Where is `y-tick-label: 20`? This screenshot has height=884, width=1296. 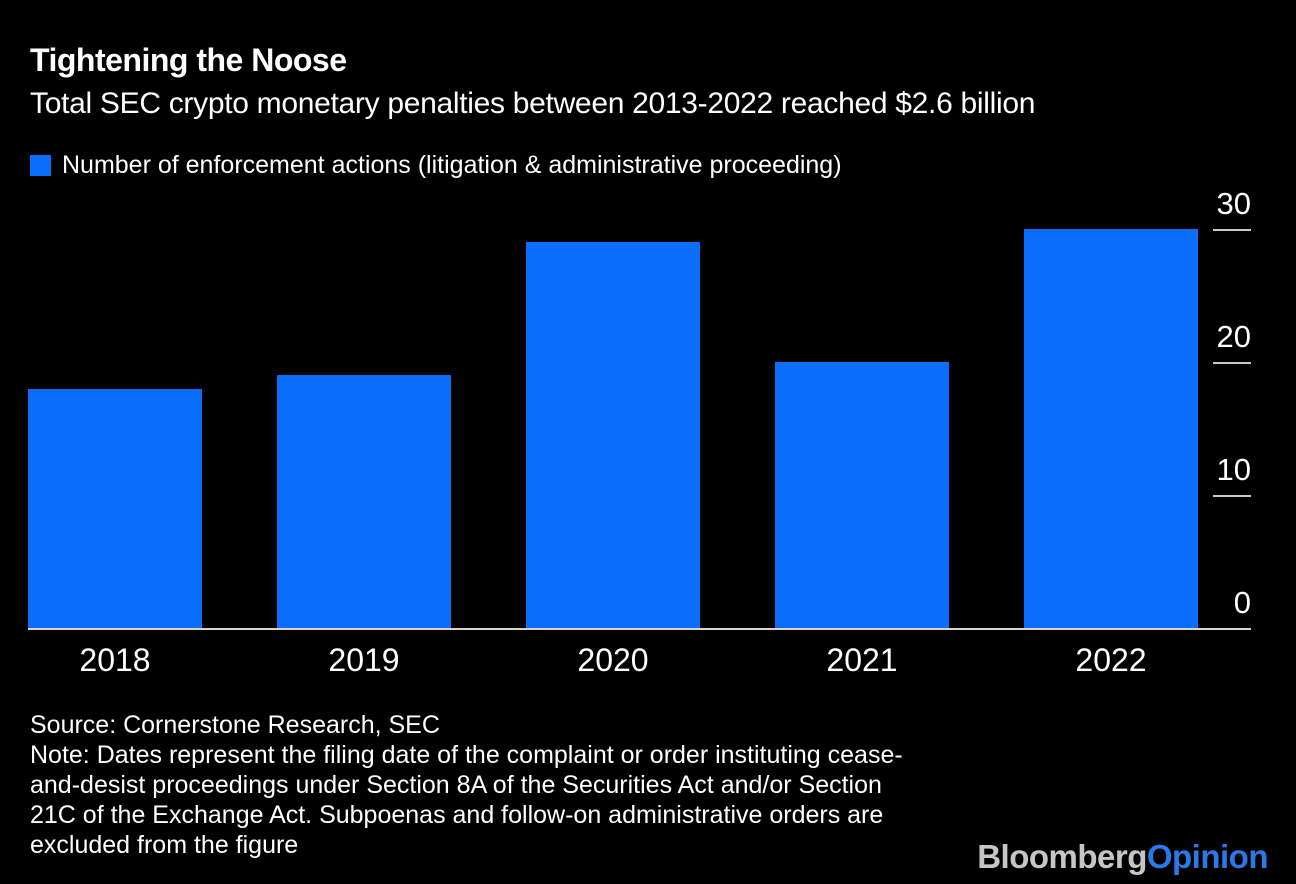
y-tick-label: 20 is located at coordinates (1233, 336).